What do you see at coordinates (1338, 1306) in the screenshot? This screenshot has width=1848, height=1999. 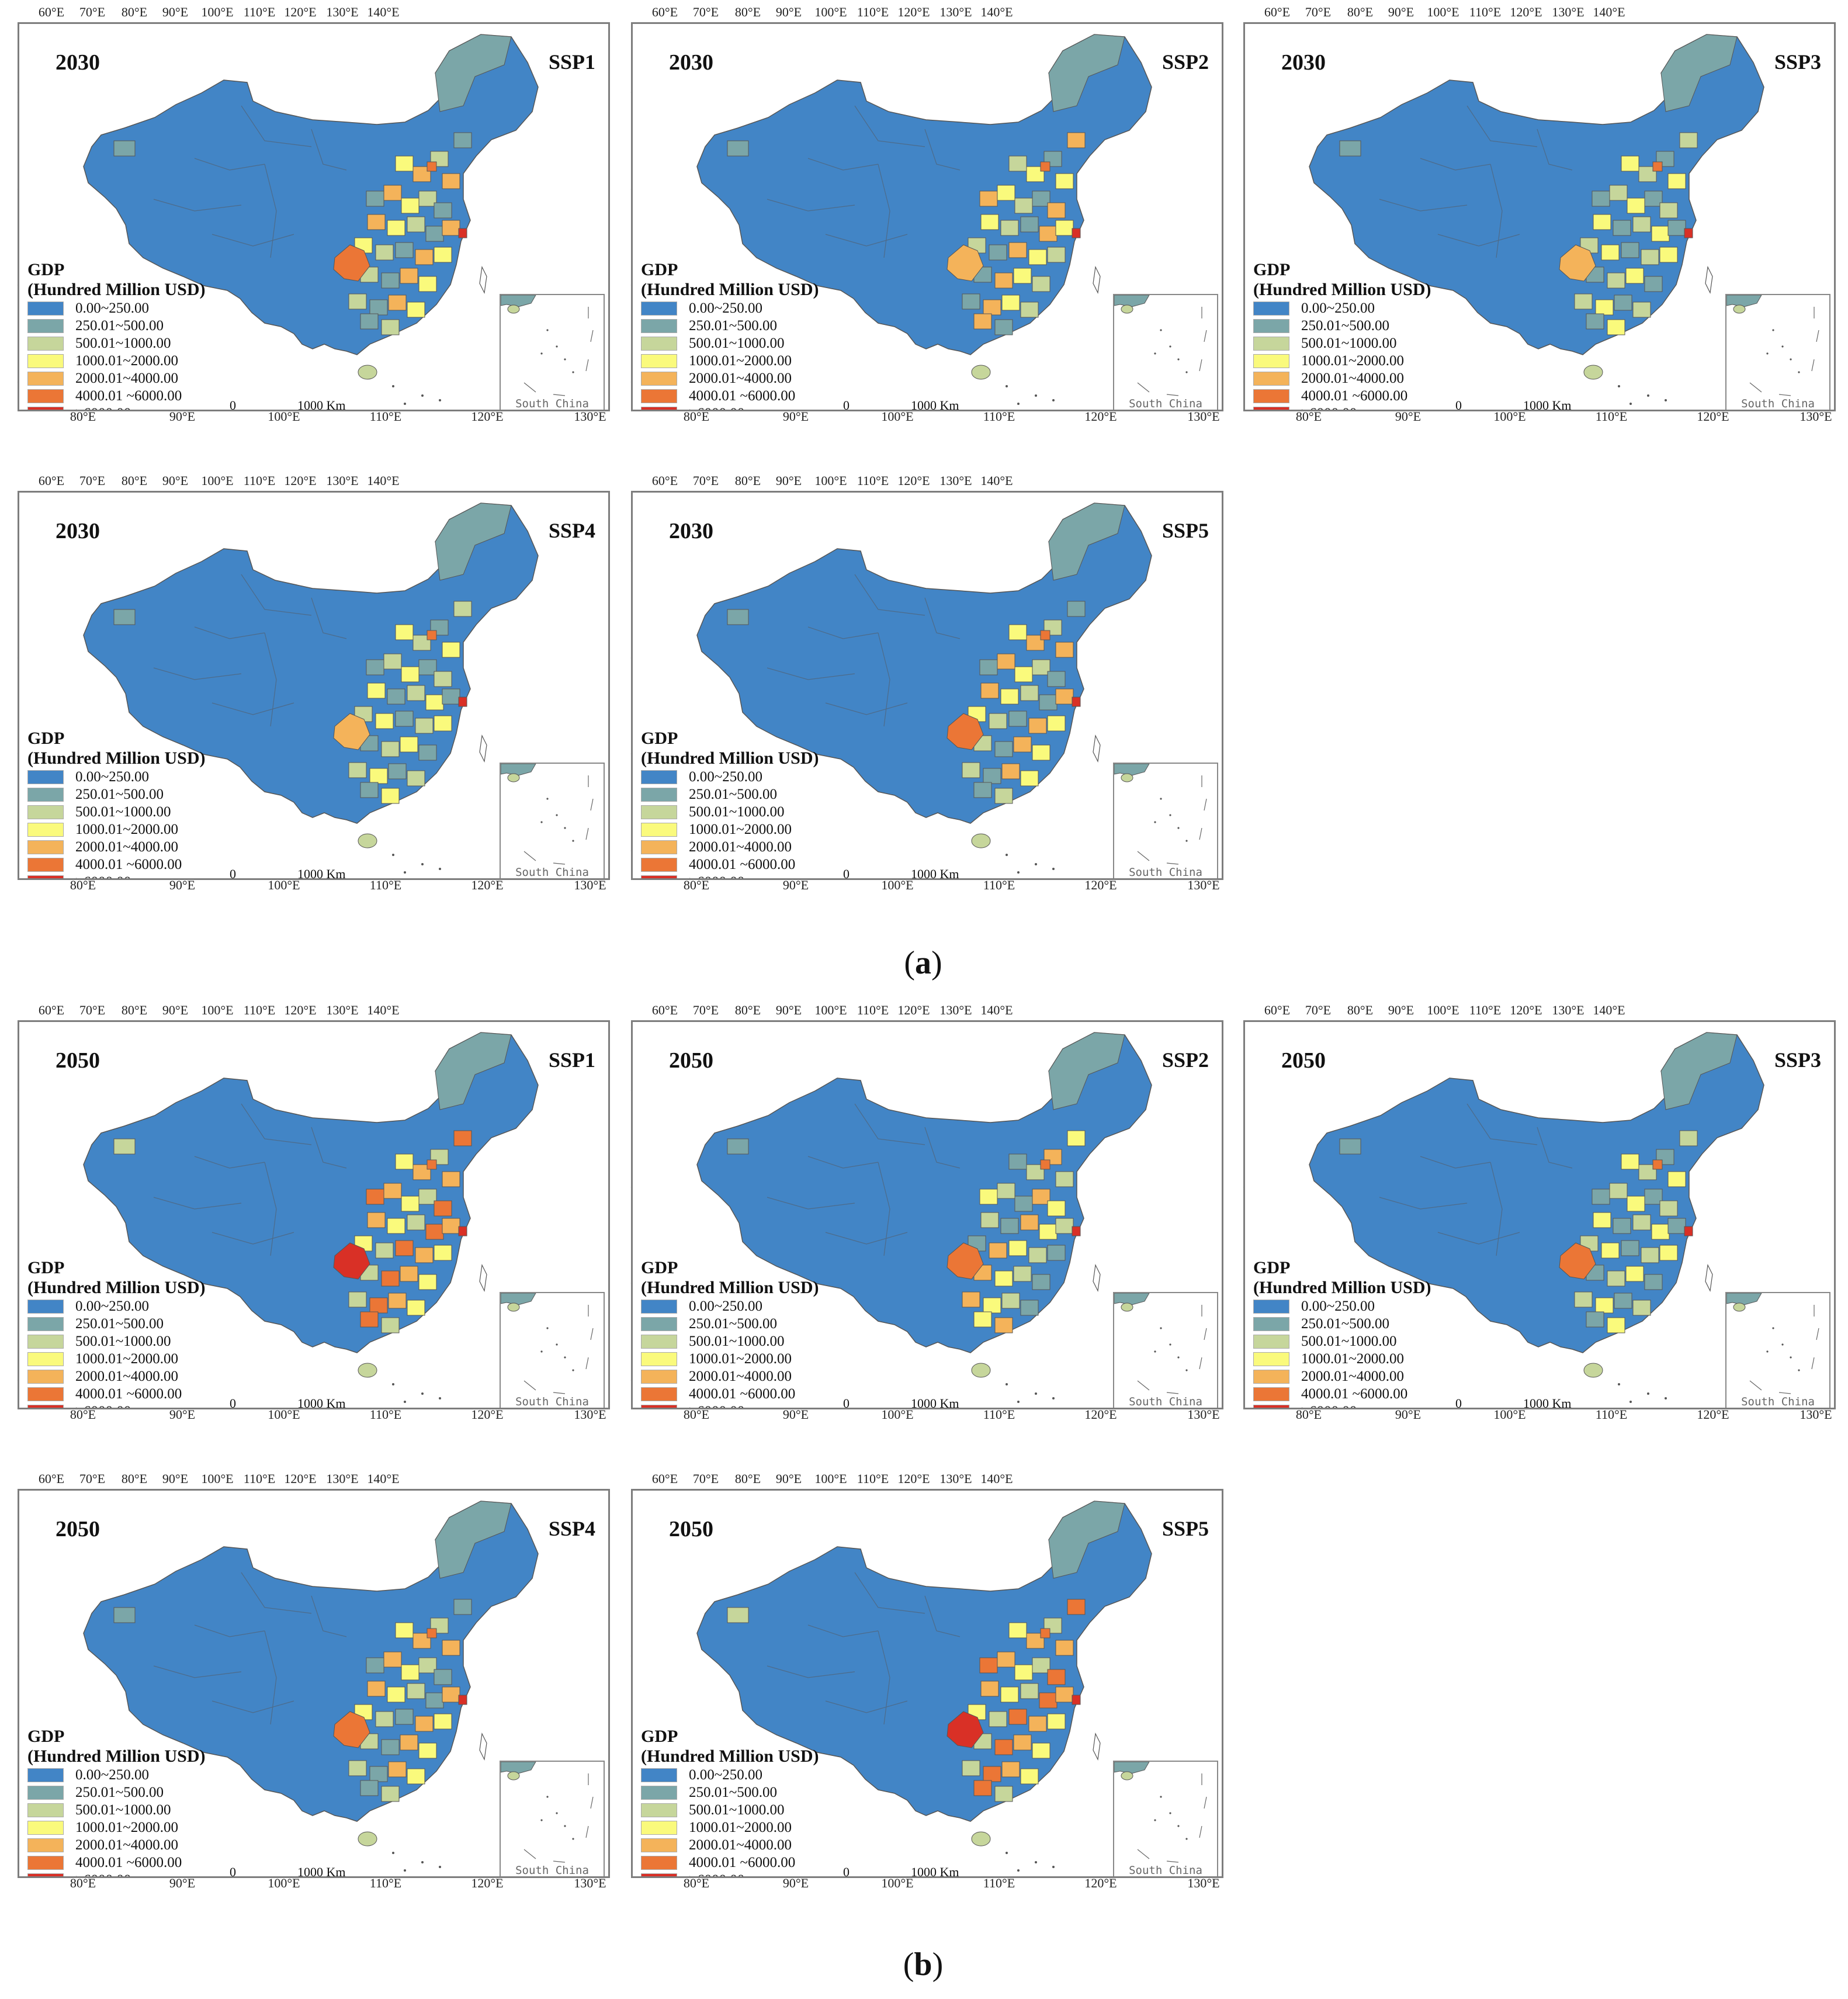 I see `legend-label: 0.00~250.00` at bounding box center [1338, 1306].